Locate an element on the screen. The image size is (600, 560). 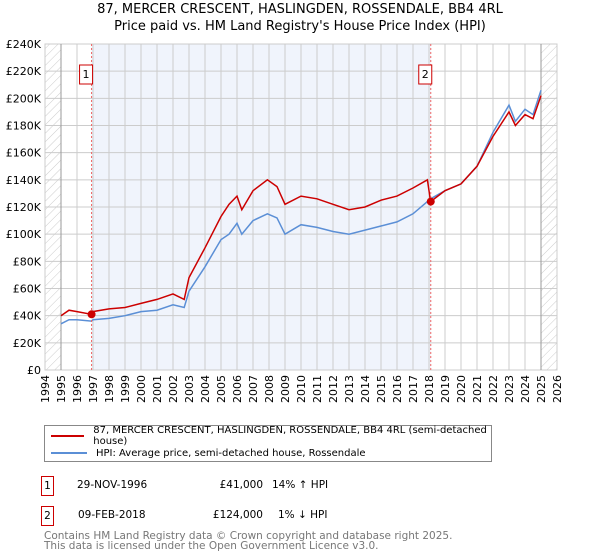
y-tick-label: £100K is located at coordinates (24, 234).